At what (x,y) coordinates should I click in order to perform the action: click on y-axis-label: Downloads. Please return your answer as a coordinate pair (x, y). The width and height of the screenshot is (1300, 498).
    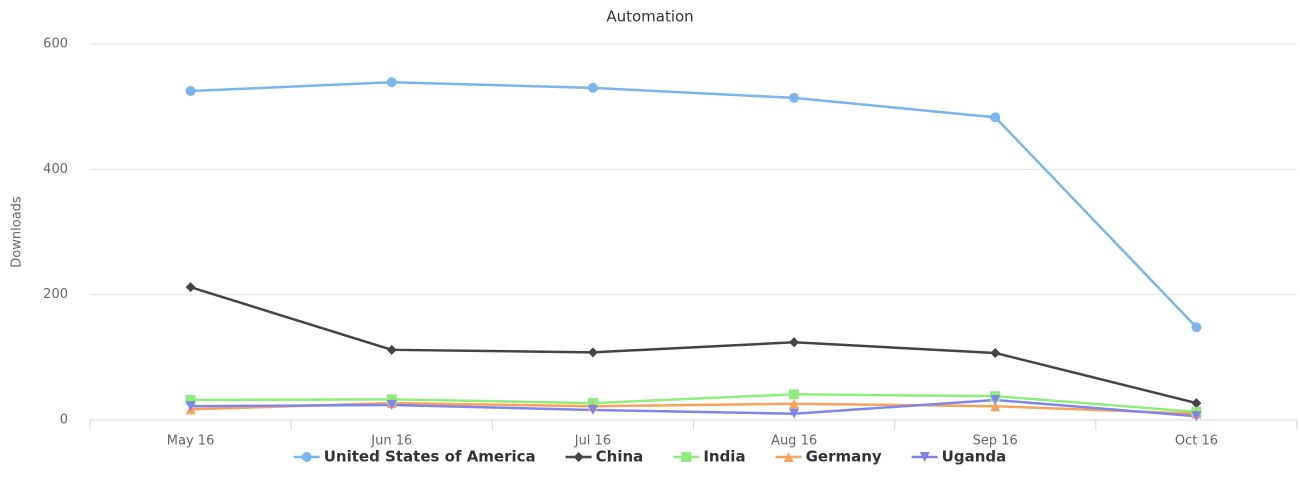
    Looking at the image, I should click on (17, 232).